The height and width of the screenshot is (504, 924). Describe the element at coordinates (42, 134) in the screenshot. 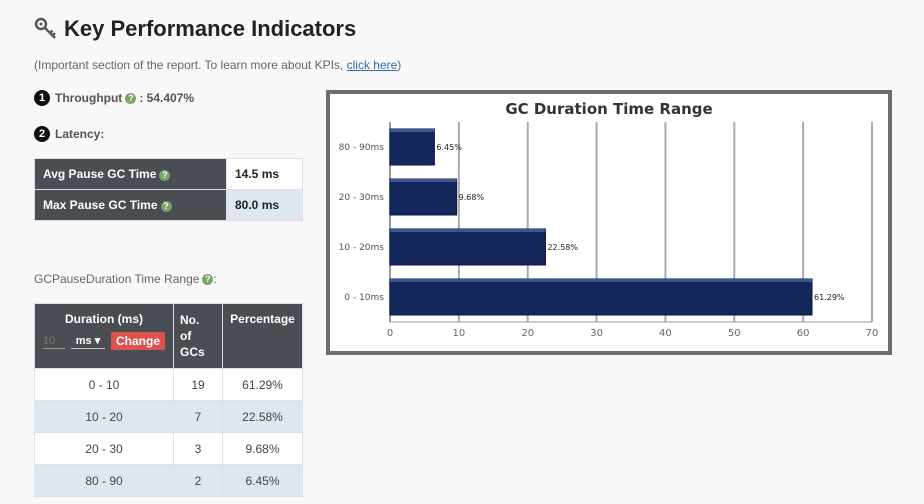

I see `number-badge-2: 2` at that location.